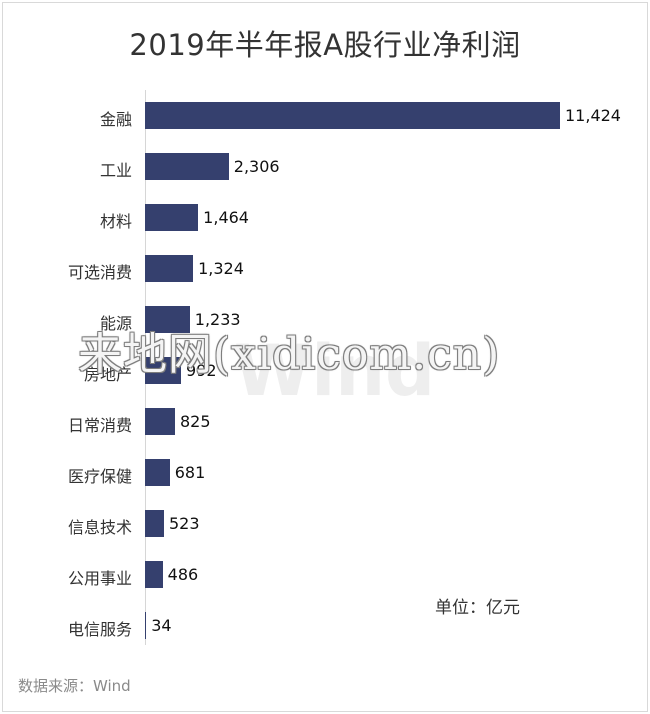 Image resolution: width=650 pixels, height=714 pixels. What do you see at coordinates (99, 629) in the screenshot?
I see `category-label: 电信服务` at bounding box center [99, 629].